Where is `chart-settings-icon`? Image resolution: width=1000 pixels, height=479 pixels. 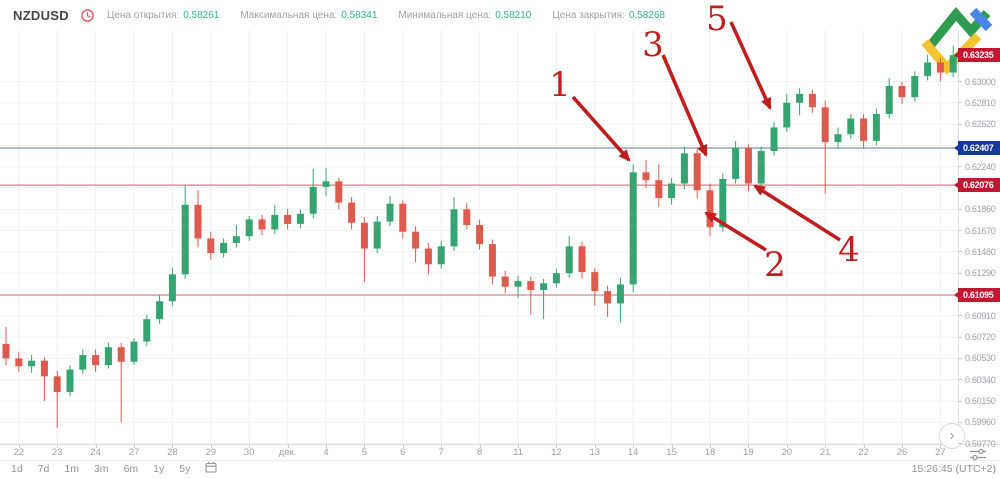
chart-settings-icon is located at coordinates (978, 457).